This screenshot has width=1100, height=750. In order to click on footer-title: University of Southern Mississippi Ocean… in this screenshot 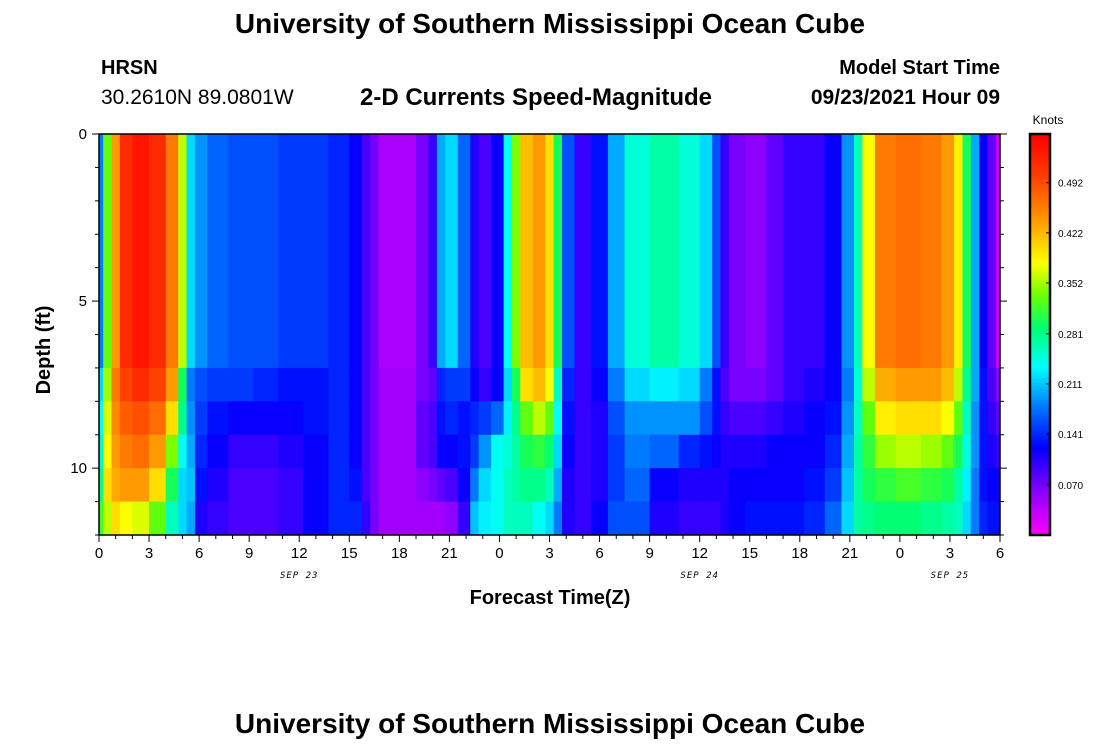, I will do `click(550, 723)`.